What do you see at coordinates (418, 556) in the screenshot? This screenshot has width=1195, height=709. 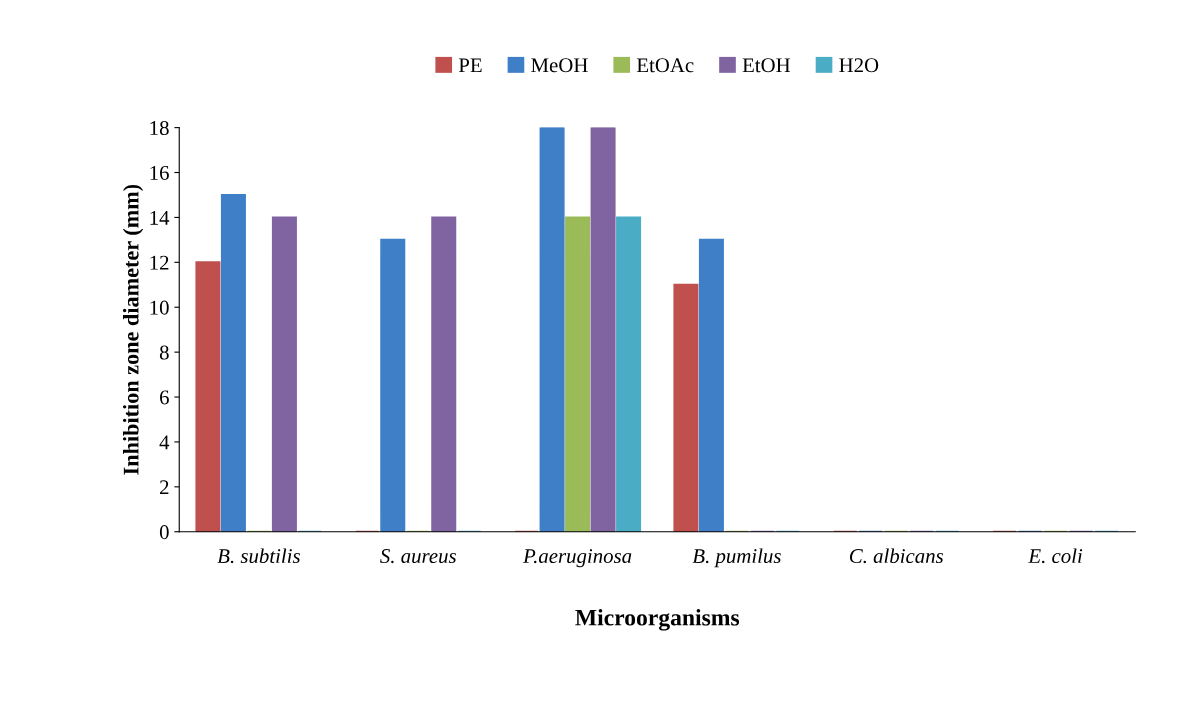 I see `x-tick-label: S. aureus` at bounding box center [418, 556].